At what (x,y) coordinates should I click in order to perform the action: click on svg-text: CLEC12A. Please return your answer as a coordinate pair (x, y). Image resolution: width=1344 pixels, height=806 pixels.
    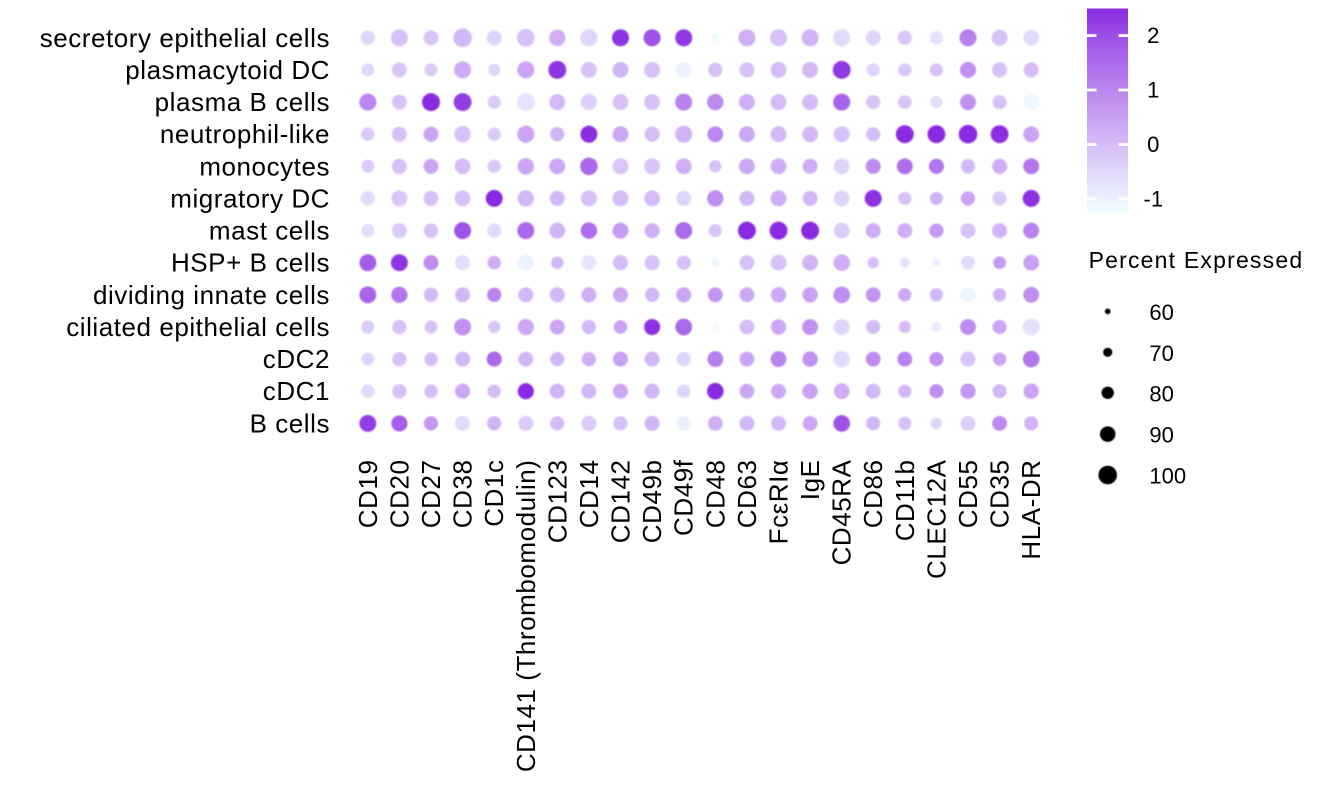
    Looking at the image, I should click on (936, 519).